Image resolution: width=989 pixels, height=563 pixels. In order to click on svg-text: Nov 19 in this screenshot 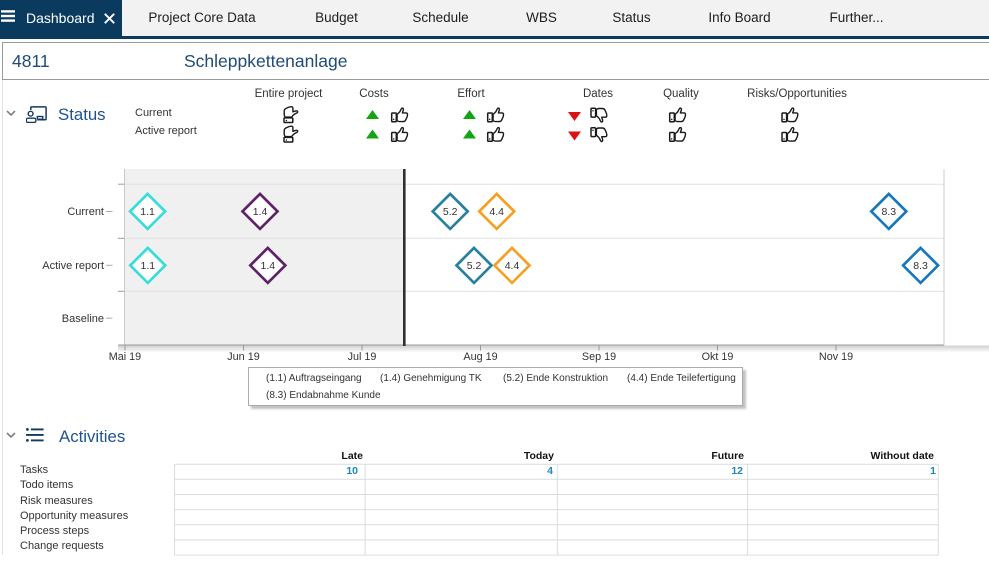, I will do `click(836, 357)`.